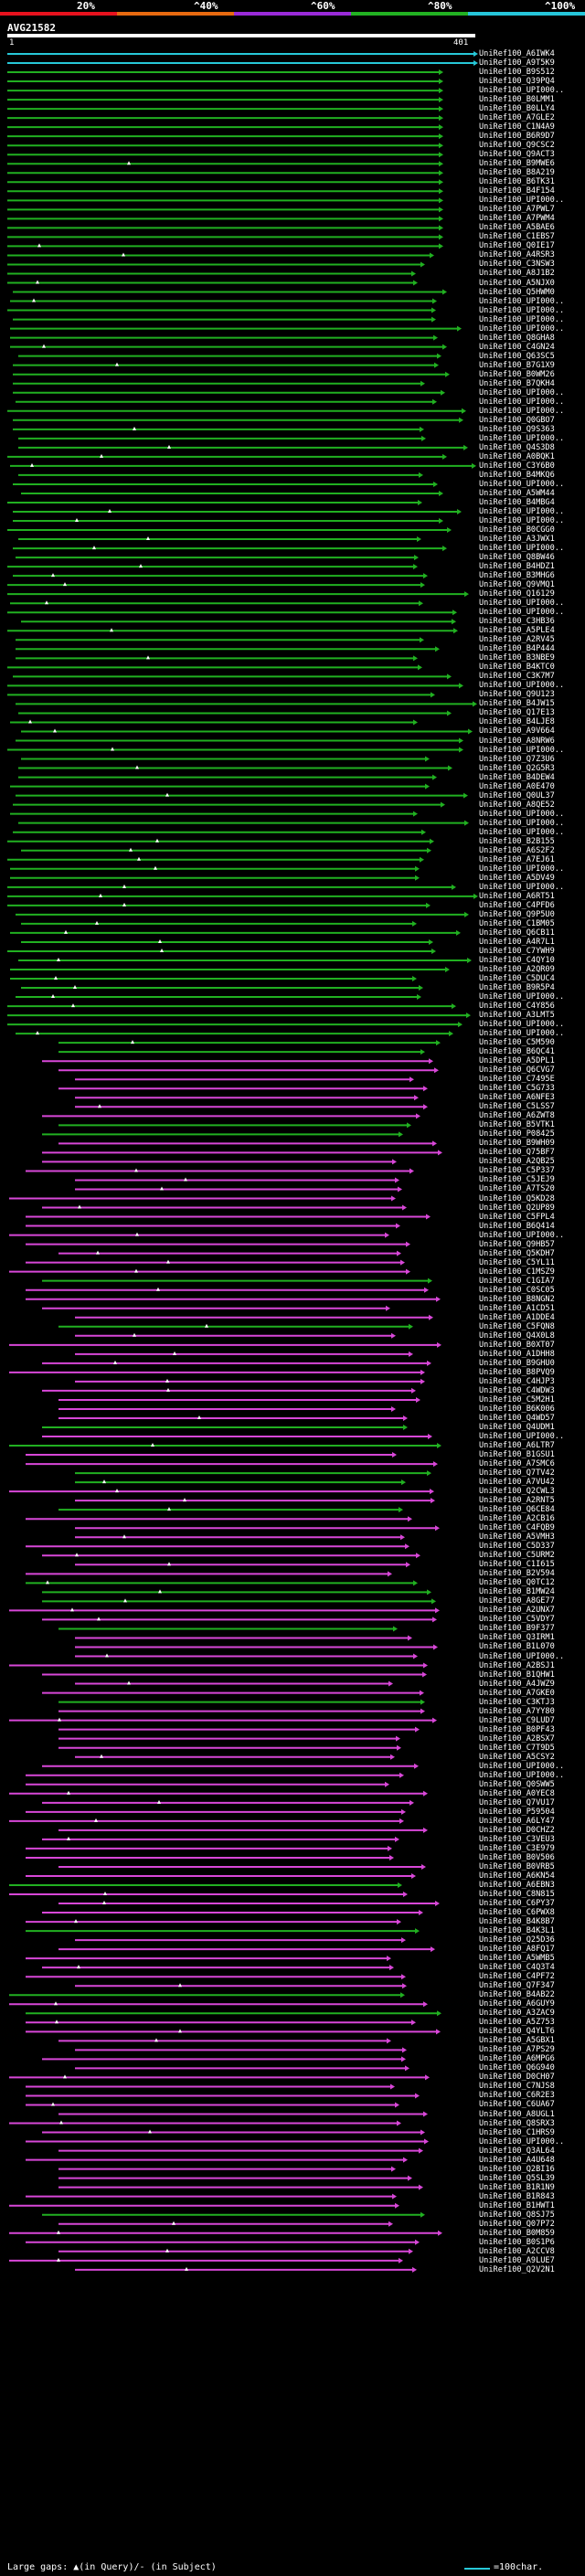 The width and height of the screenshot is (585, 2576). What do you see at coordinates (517, 475) in the screenshot?
I see `hit-label: UniRef100_B4MKQ6` at bounding box center [517, 475].